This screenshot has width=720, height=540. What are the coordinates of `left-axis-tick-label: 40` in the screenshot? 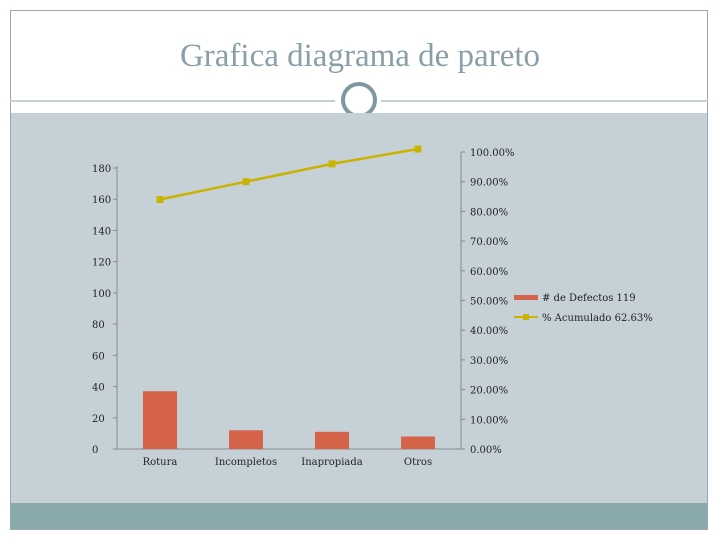 It's located at (98, 388).